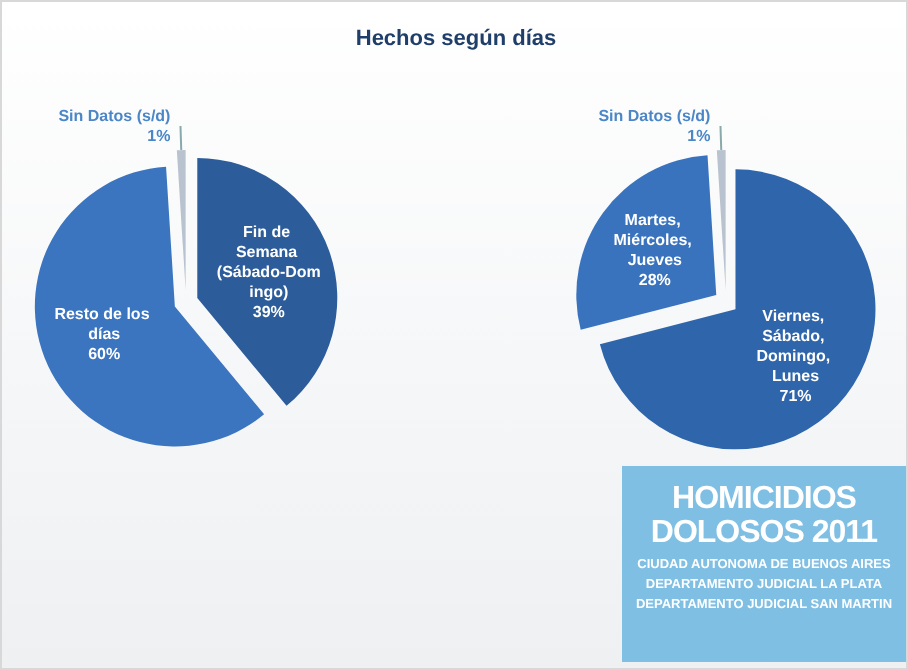 Image resolution: width=908 pixels, height=670 pixels. Describe the element at coordinates (268, 312) in the screenshot. I see `data-label: 39%` at that location.